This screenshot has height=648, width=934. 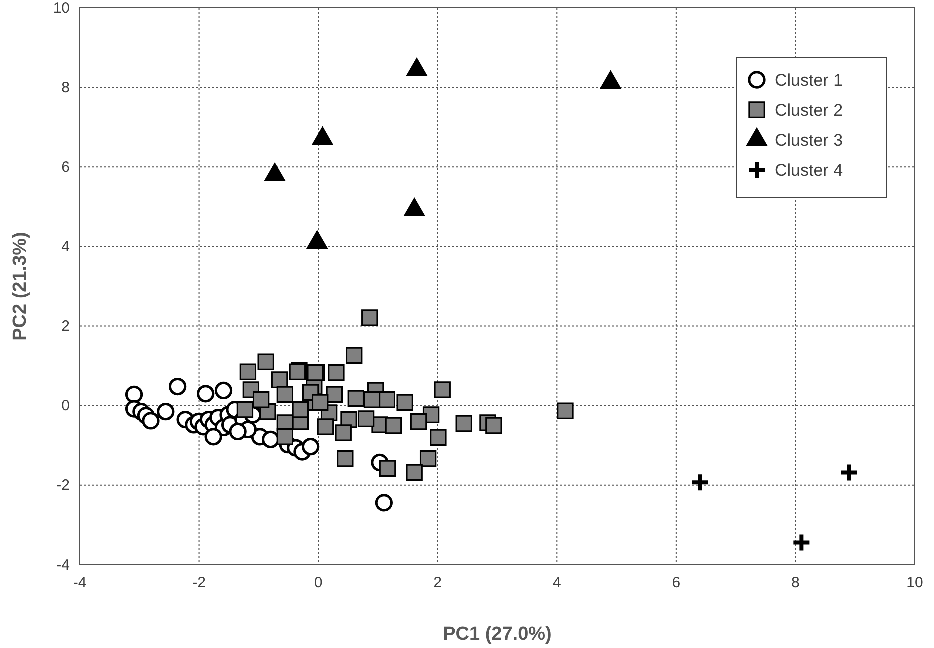 What do you see at coordinates (438, 583) in the screenshot?
I see `x-tick-label: 2` at bounding box center [438, 583].